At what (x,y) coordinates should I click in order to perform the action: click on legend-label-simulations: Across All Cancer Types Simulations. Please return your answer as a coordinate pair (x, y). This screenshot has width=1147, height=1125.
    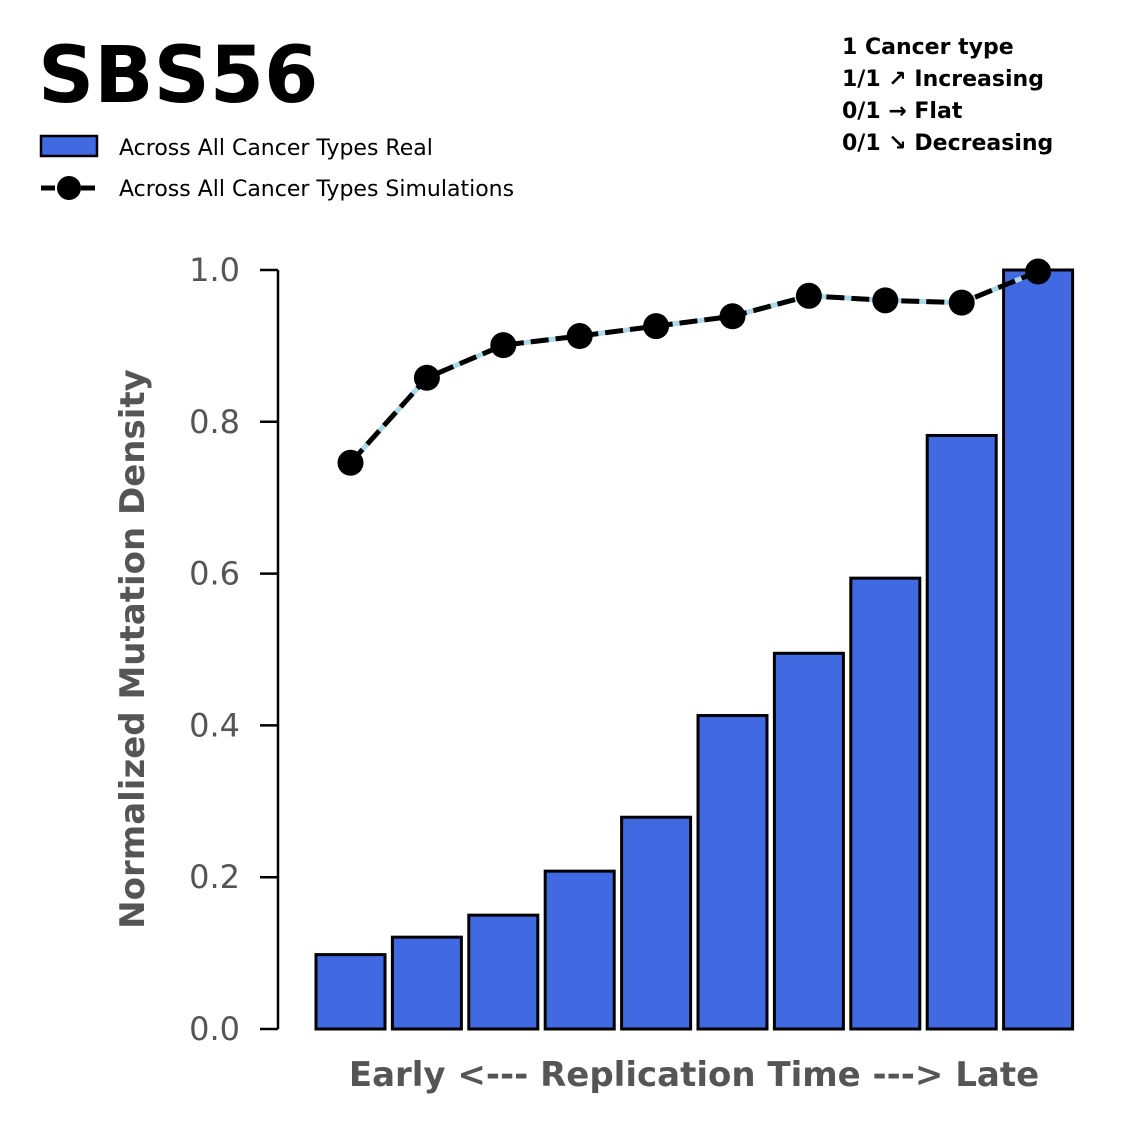
    Looking at the image, I should click on (316, 189).